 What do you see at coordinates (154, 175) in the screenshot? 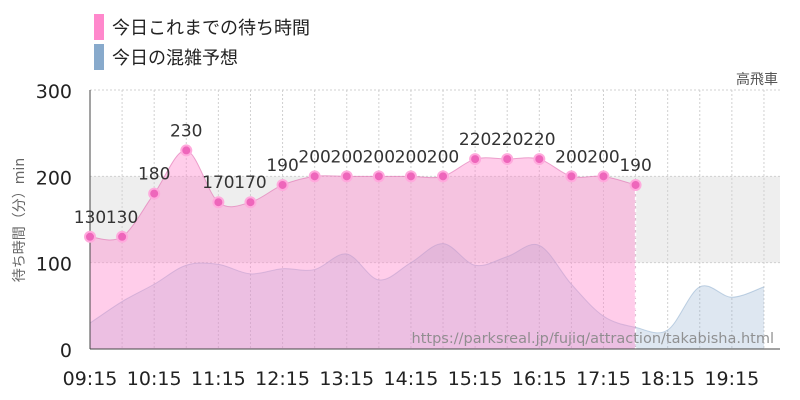
I see `data-label: 180` at bounding box center [154, 175].